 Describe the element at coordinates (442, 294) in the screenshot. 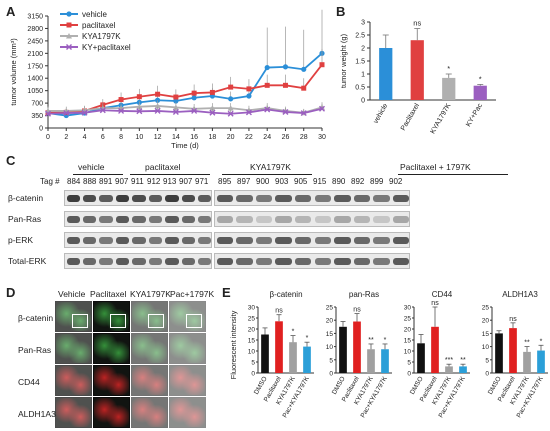

I see `subchart-title: CD44` at that location.